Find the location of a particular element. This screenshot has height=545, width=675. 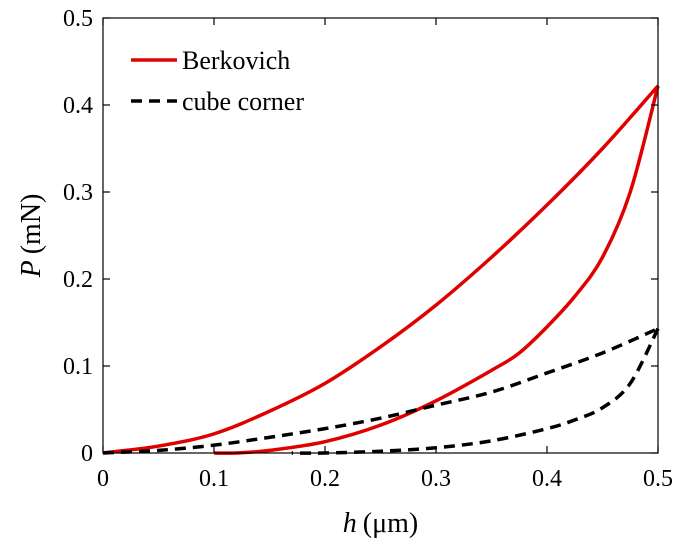

y-axis-unit: (mN) is located at coordinates (31, 224).